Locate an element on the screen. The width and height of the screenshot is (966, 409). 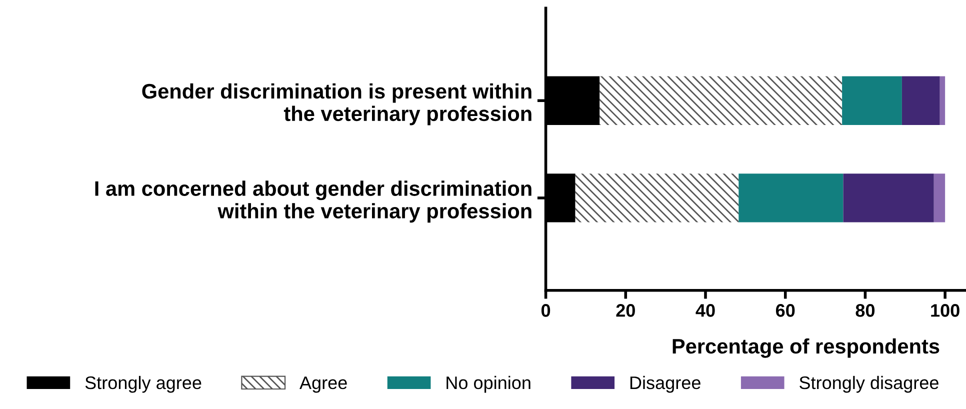
legend-label: Strongly disagree is located at coordinates (869, 384).